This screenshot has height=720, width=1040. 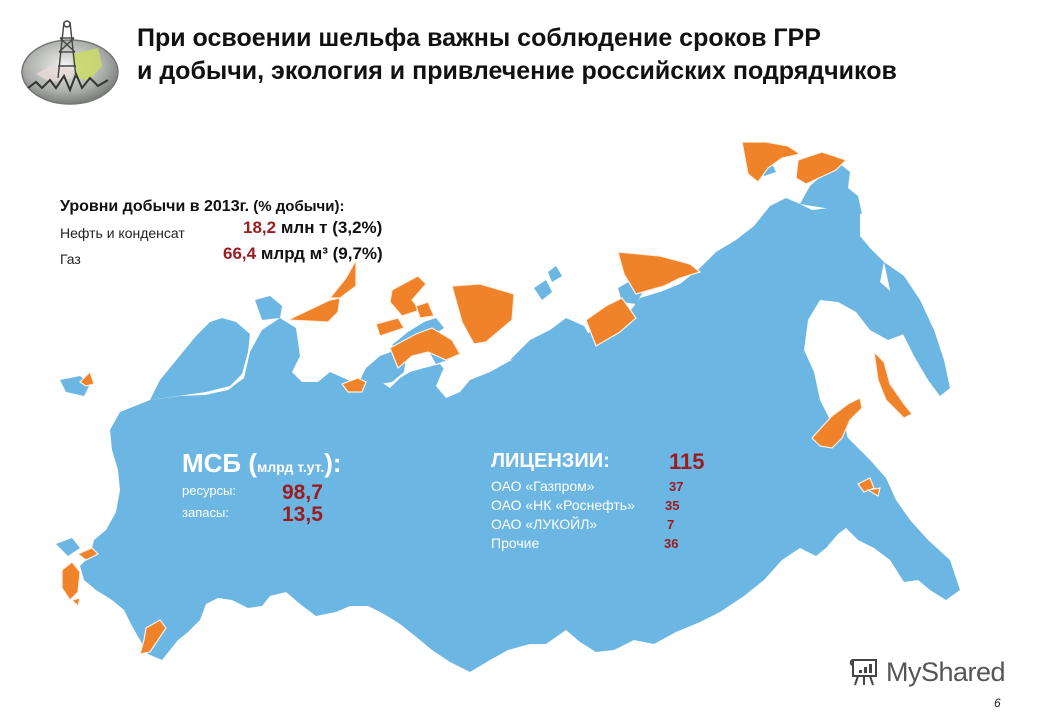 What do you see at coordinates (221, 229) in the screenshot?
I see `production-row-oil: Нефть и конденсат 18,2 млн т (3,2%)` at bounding box center [221, 229].